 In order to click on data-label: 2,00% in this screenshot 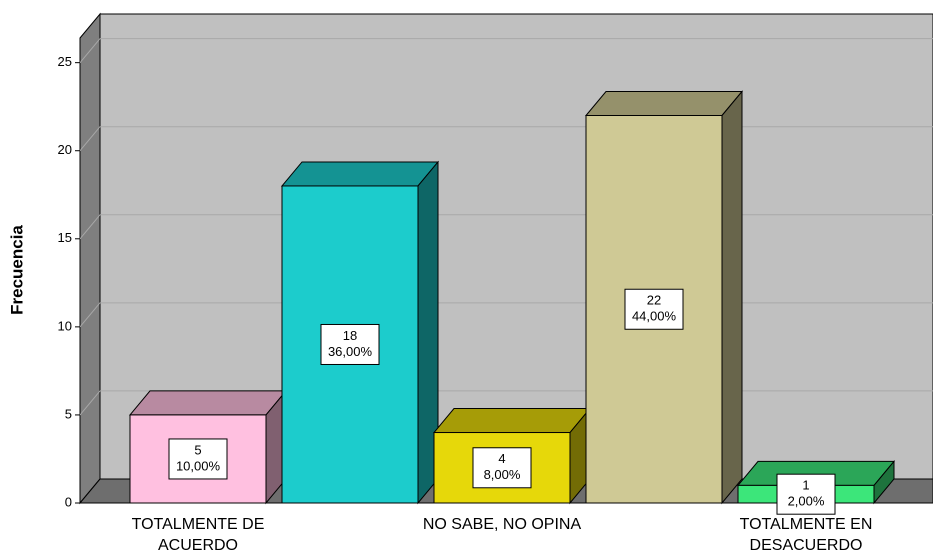, I will do `click(806, 501)`.